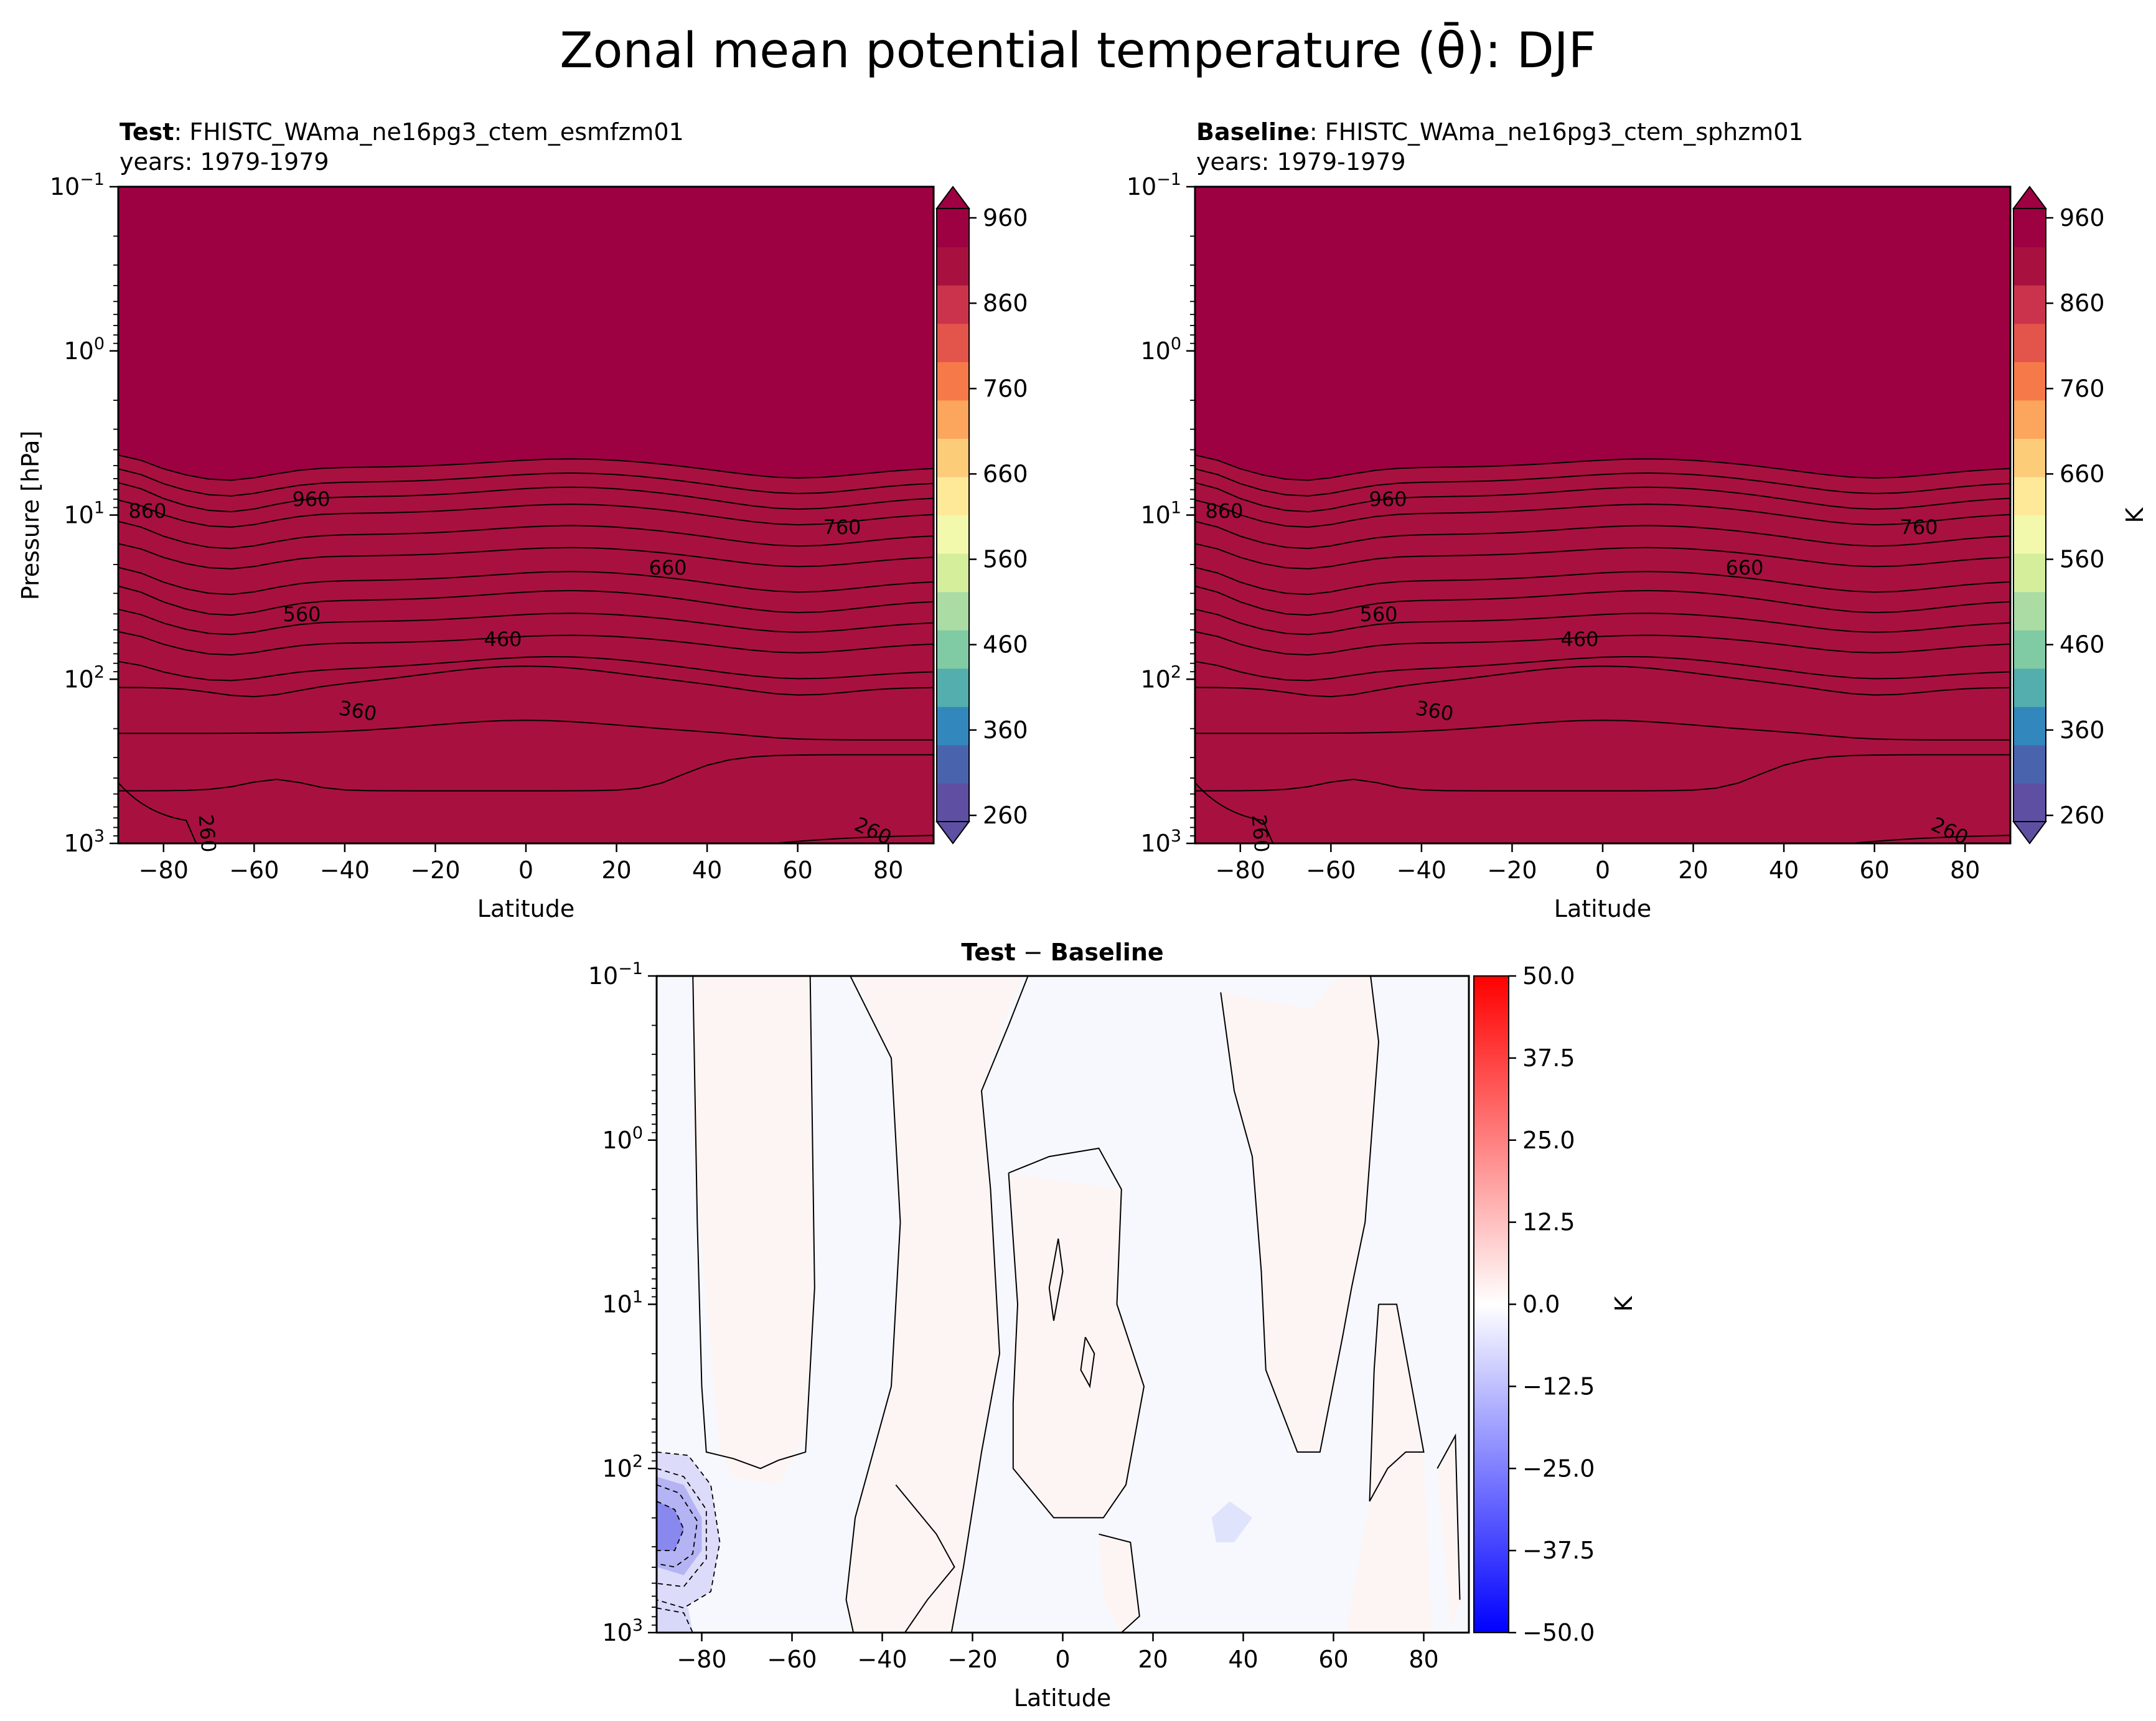  I want to click on base-ytick-label: 10⁻¹, so click(1154, 185).